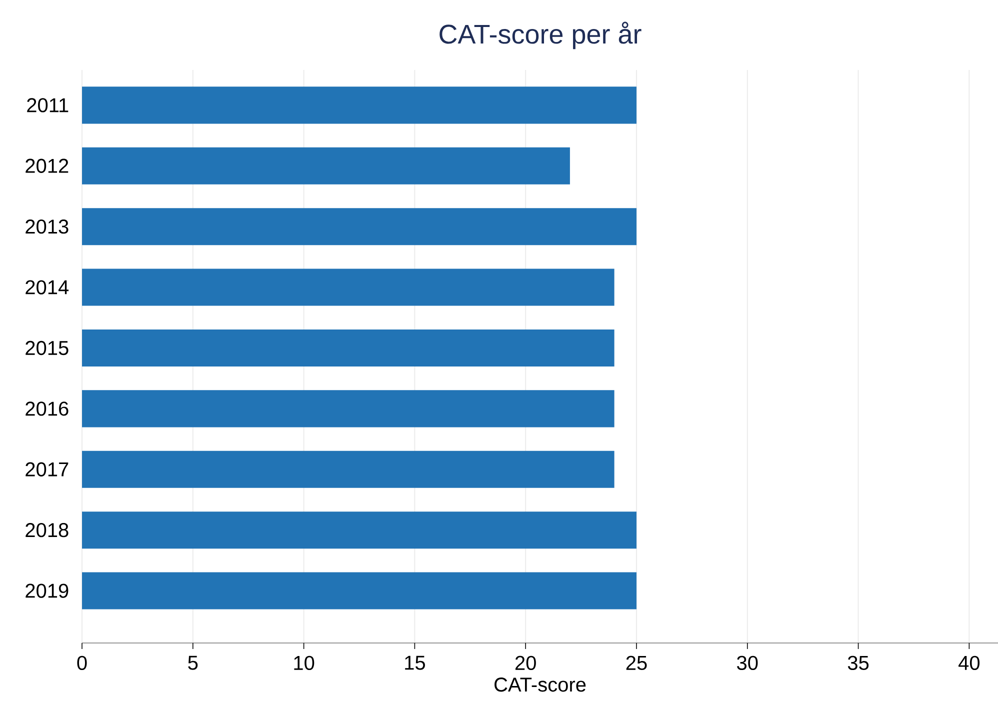 Image resolution: width=998 pixels, height=715 pixels. I want to click on y-tick-label: 2015, so click(47, 348).